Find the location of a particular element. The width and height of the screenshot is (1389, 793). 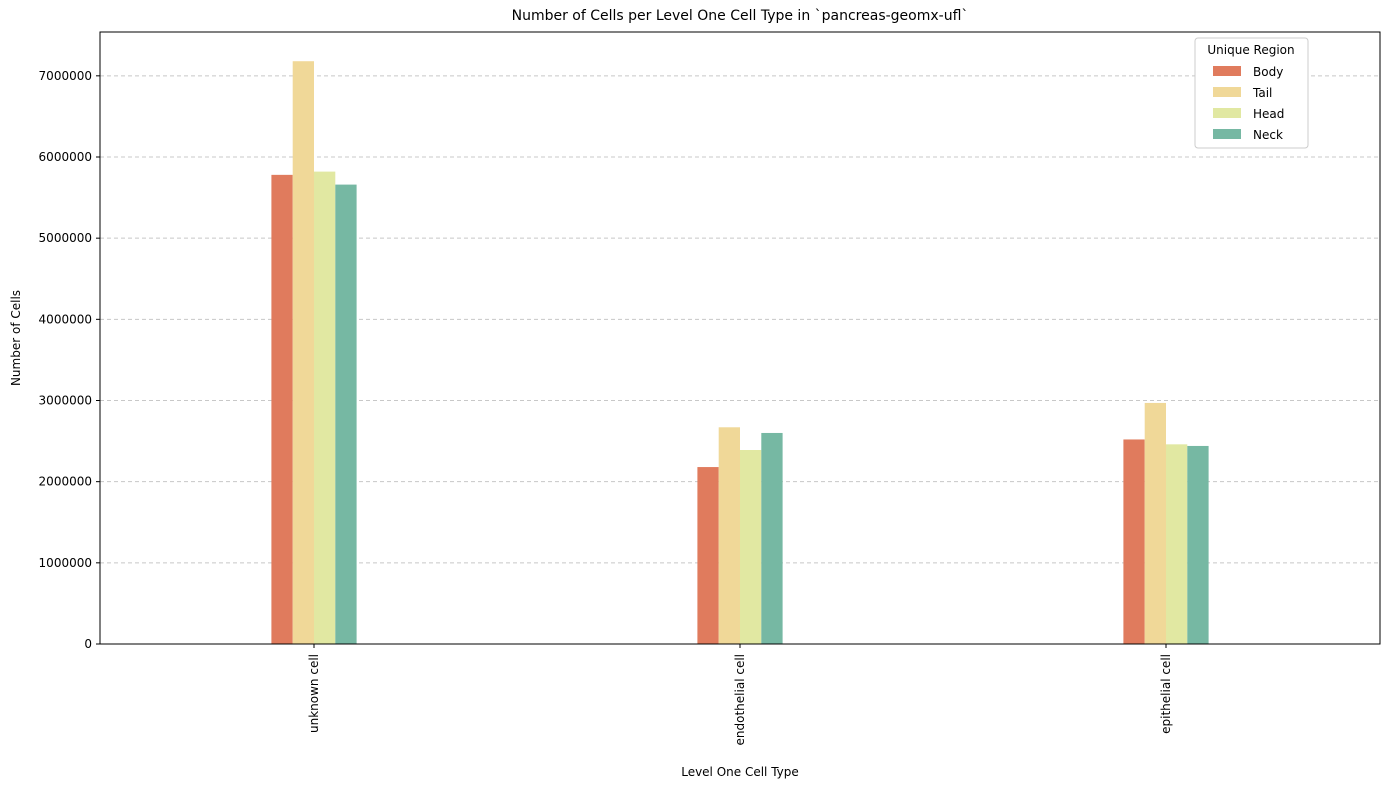

bar-endothelial-cell-head is located at coordinates (751, 547).